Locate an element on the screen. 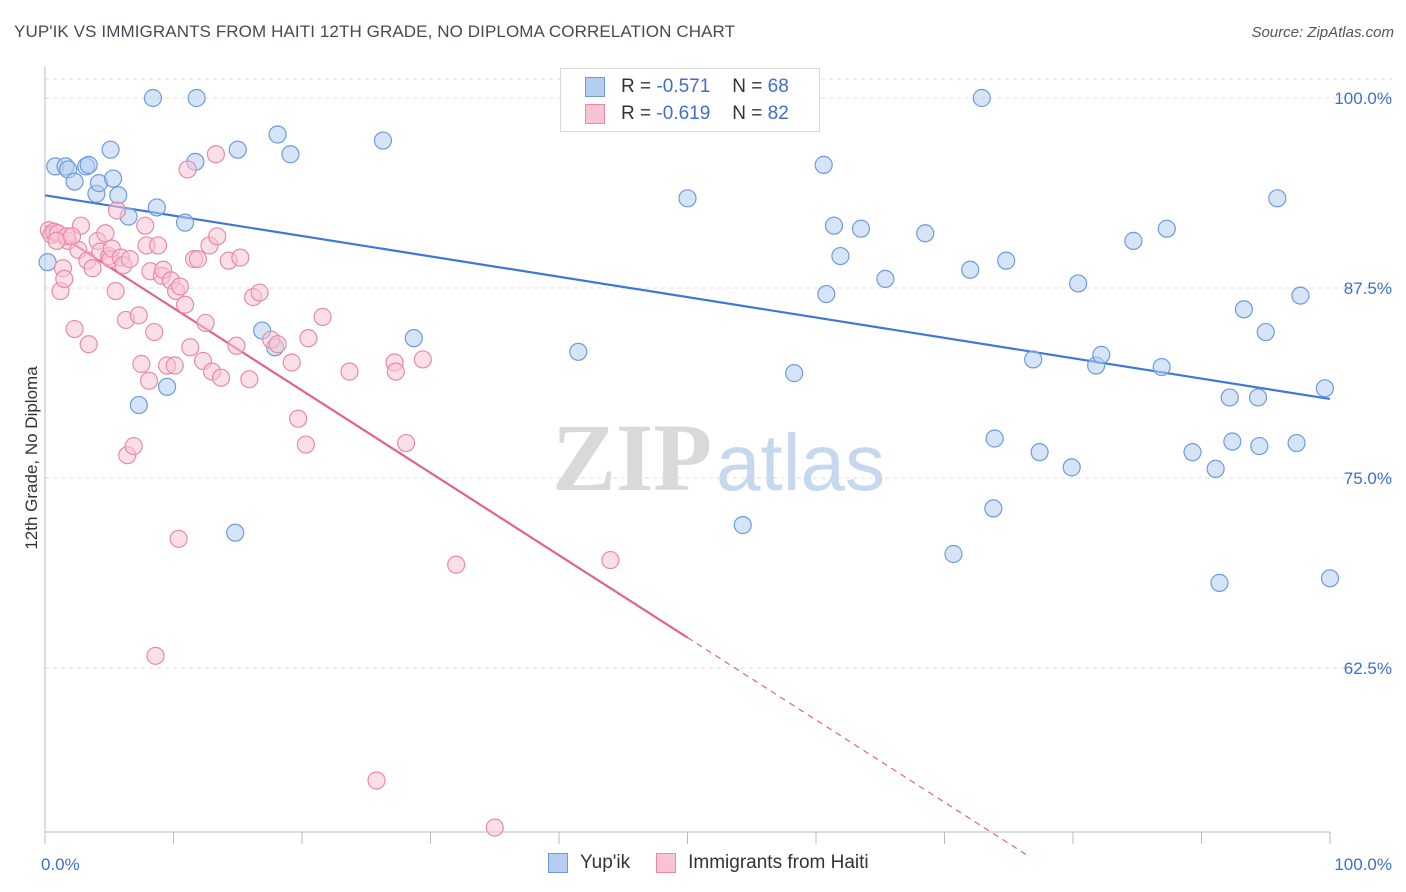  source-label: Source: ZipAtlas.com is located at coordinates (1322, 32).